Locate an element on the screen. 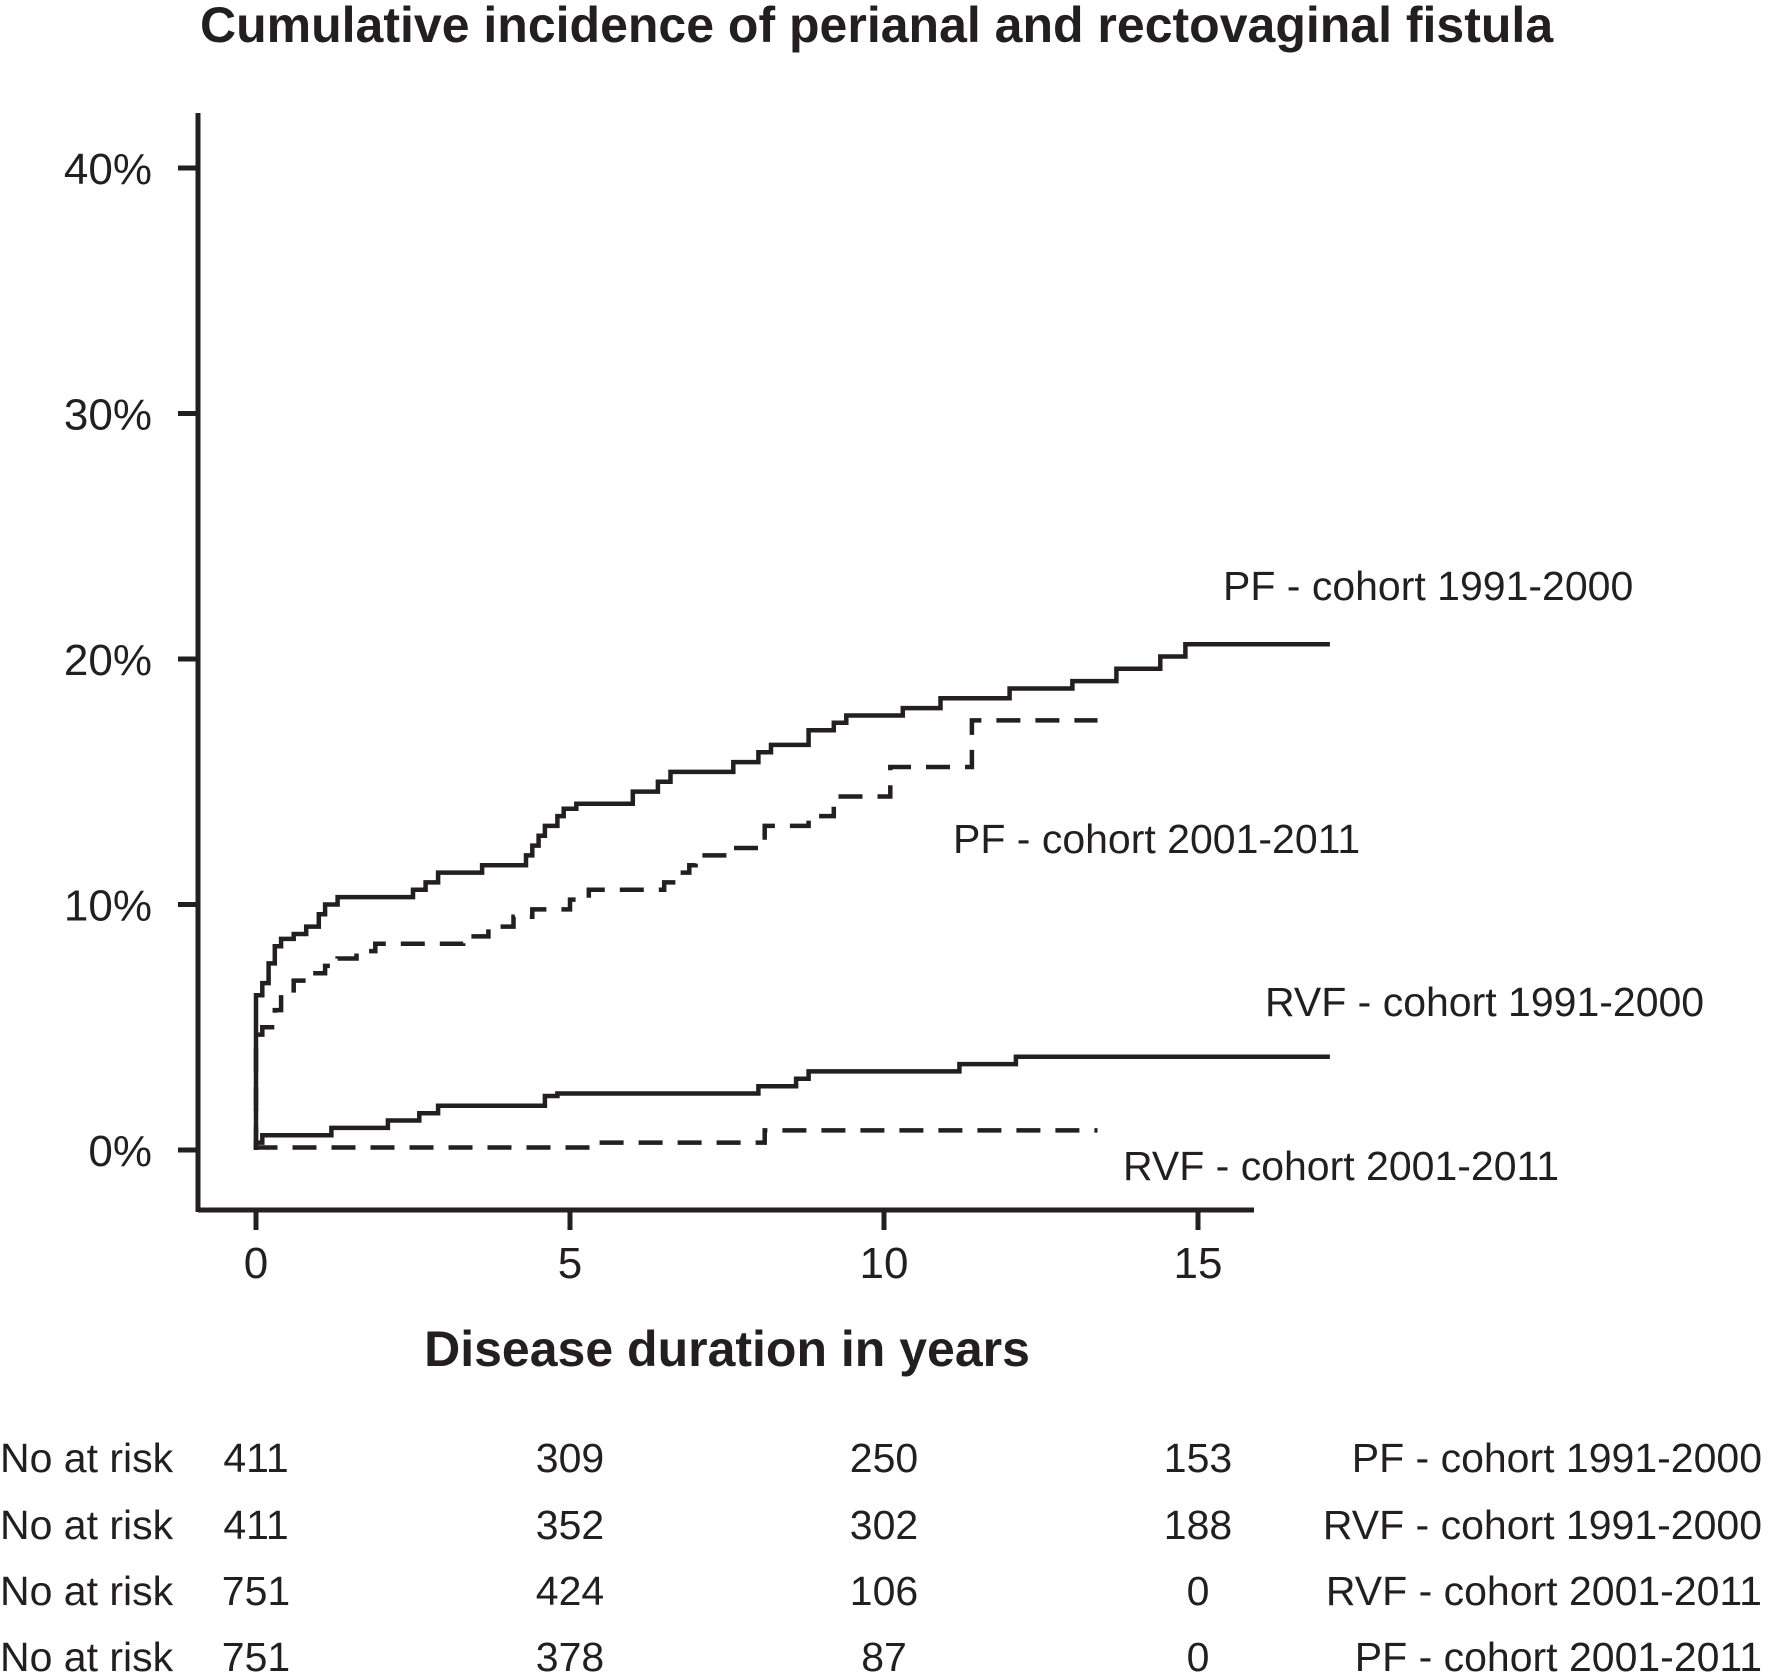 This screenshot has width=1779, height=1676. risk-row-series: RVF - cohort 1991-2000 is located at coordinates (1542, 1525).